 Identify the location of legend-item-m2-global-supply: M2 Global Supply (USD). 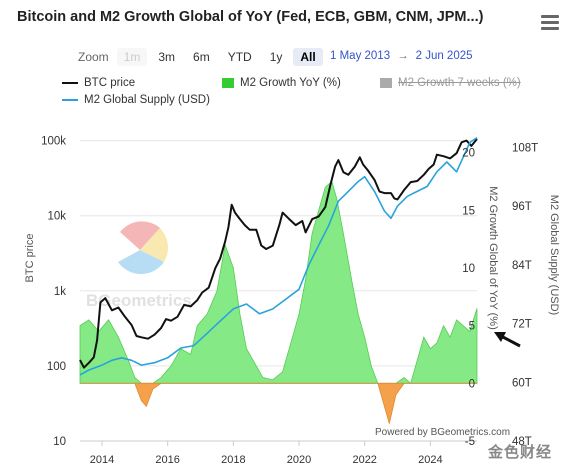
(136, 100).